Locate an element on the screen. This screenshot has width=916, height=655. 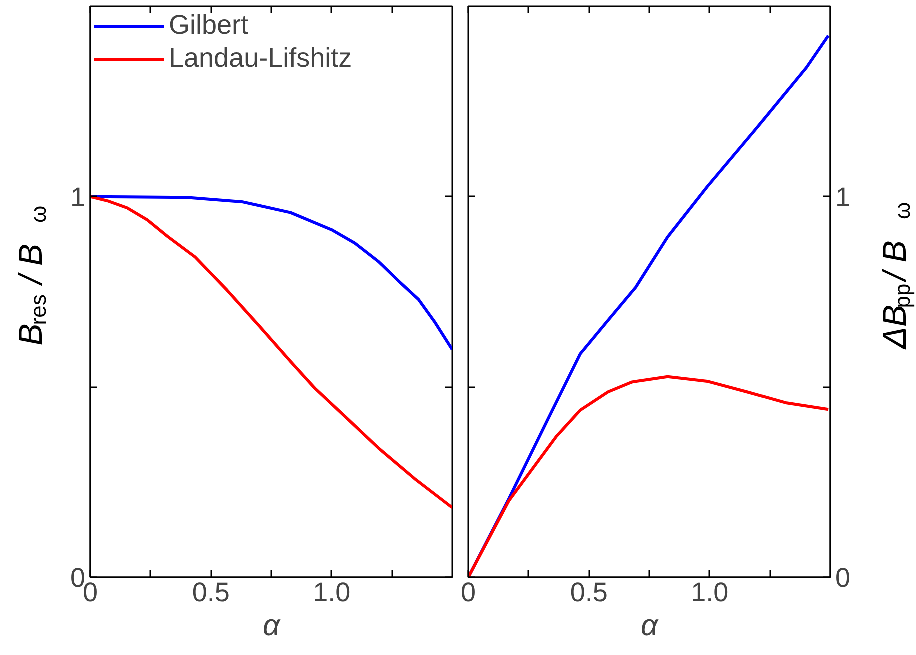
y-axis-title: ΔBpp/ Bω is located at coordinates (895, 276).